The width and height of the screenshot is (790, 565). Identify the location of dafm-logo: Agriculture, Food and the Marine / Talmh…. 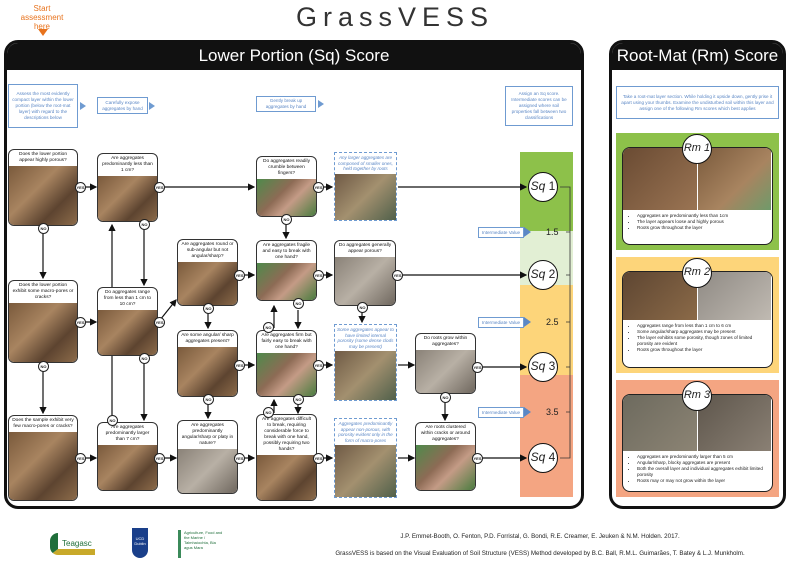
(200, 544).